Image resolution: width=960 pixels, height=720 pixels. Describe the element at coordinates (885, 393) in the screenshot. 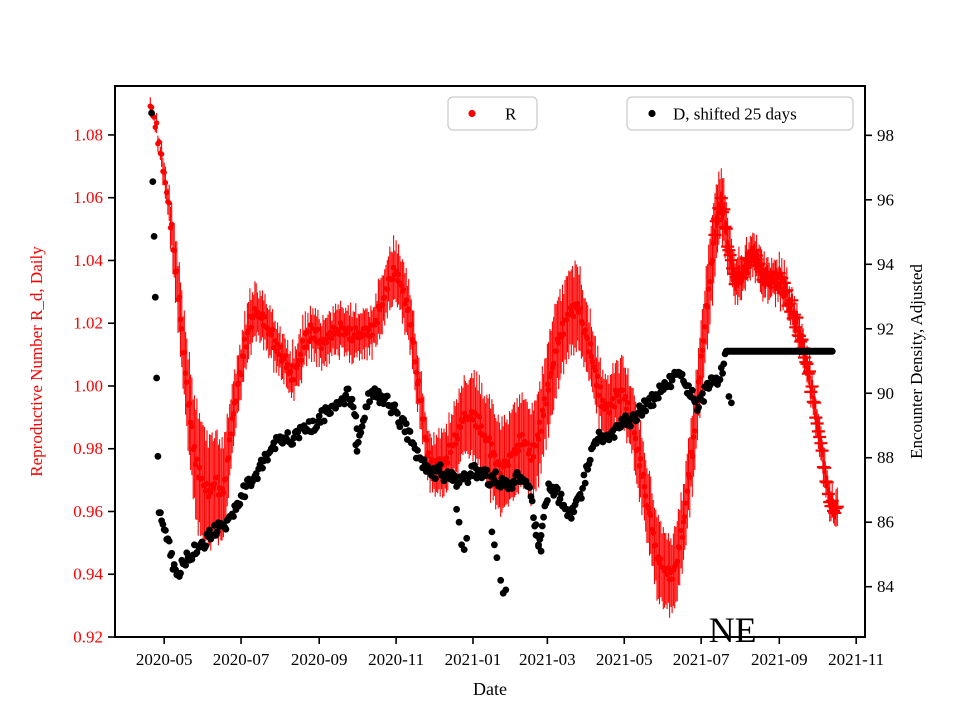

I see `right-tick-label: 90` at that location.